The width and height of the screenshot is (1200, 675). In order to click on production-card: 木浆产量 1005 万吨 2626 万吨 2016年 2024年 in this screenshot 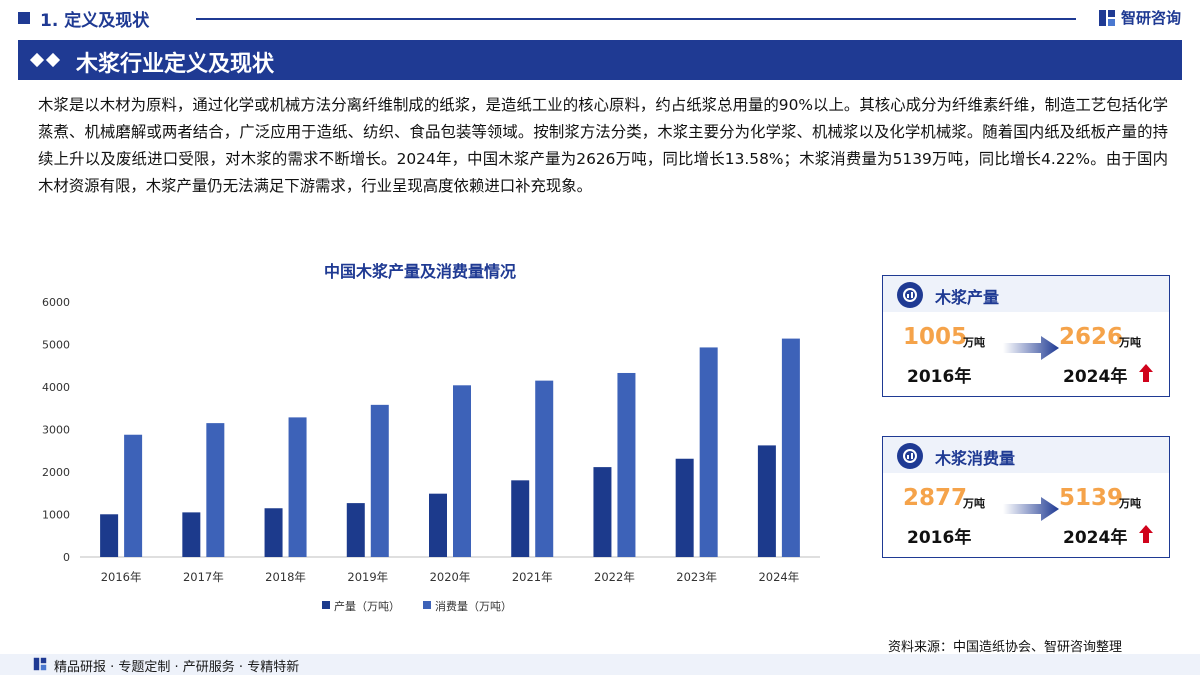, I will do `click(1026, 336)`.